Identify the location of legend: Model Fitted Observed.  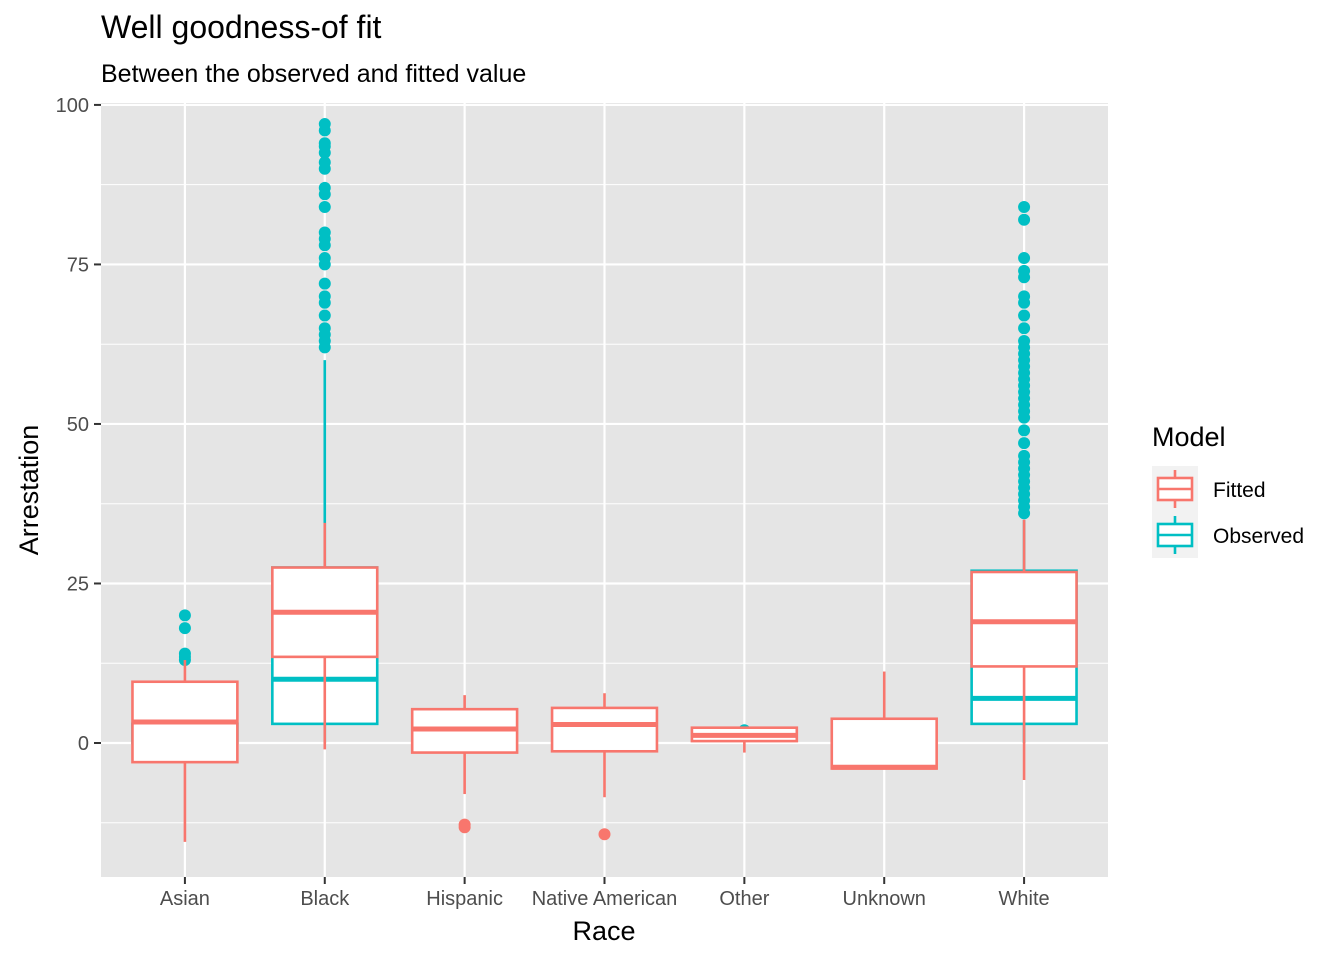
(1228, 490).